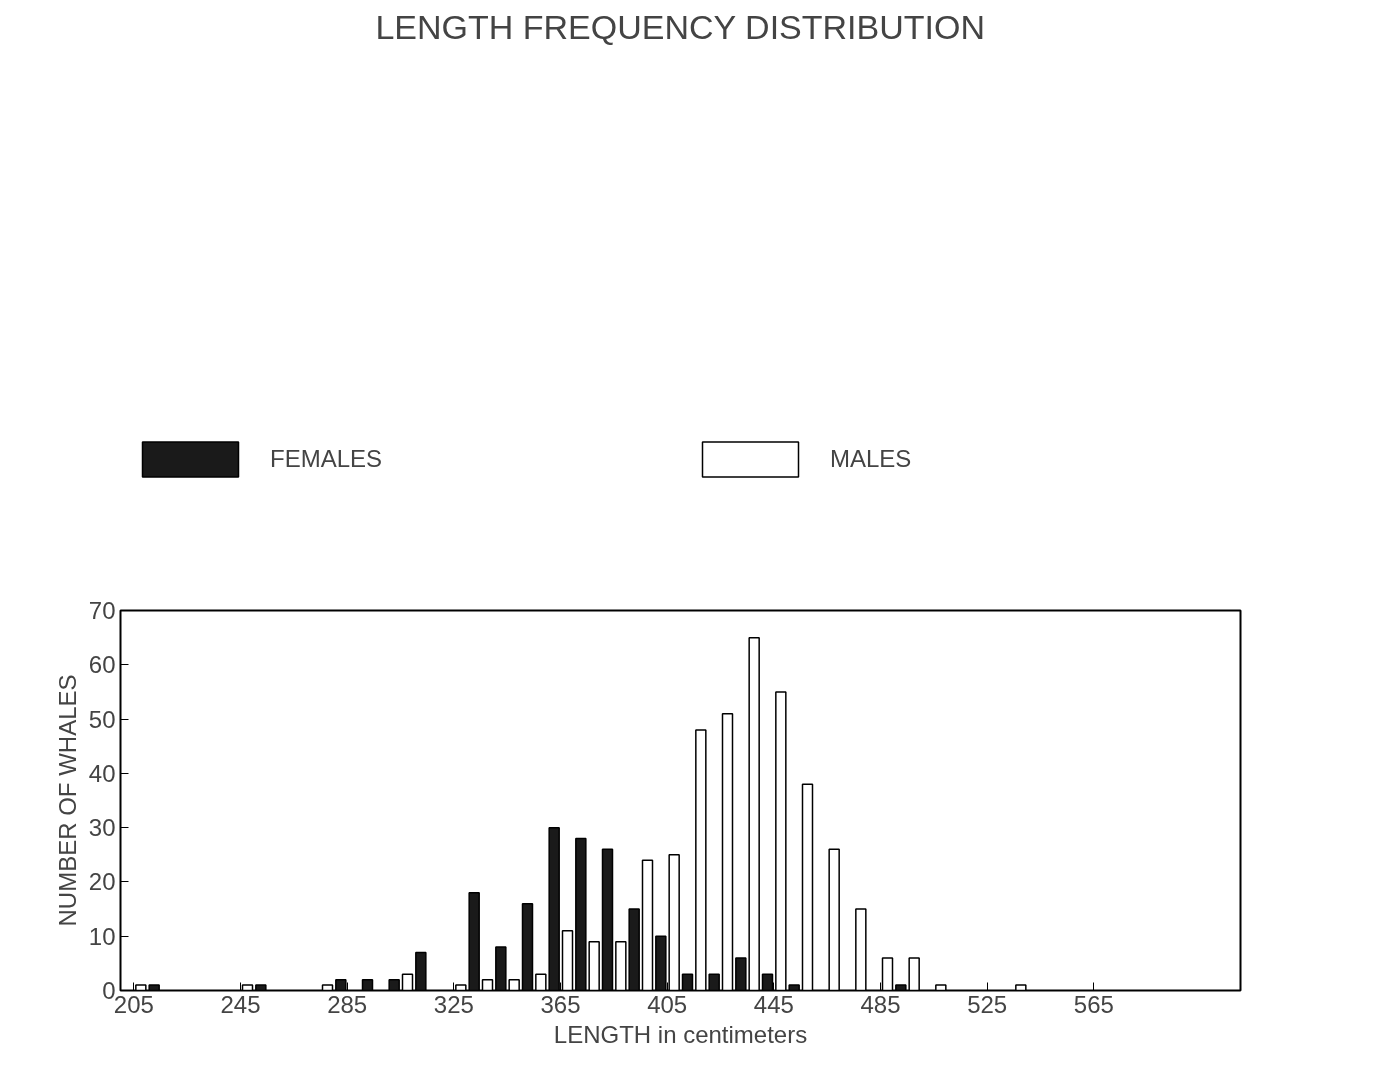 Image resolution: width=1393 pixels, height=1068 pixels. What do you see at coordinates (560, 1004) in the screenshot?
I see `x-tick-label: 365` at bounding box center [560, 1004].